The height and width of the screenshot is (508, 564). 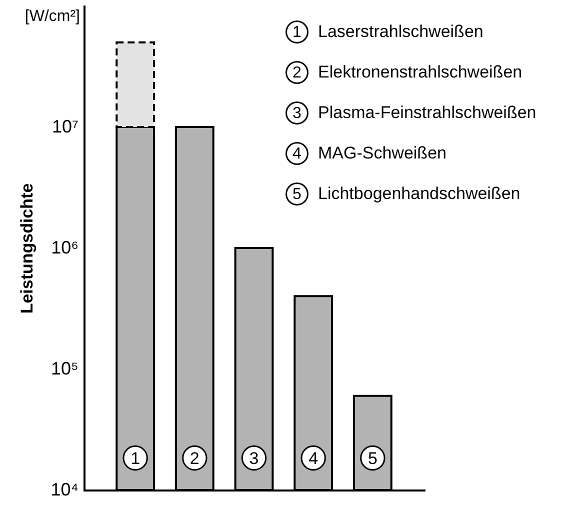 What do you see at coordinates (64, 368) in the screenshot?
I see `y-tick-label: 10⁵` at bounding box center [64, 368].